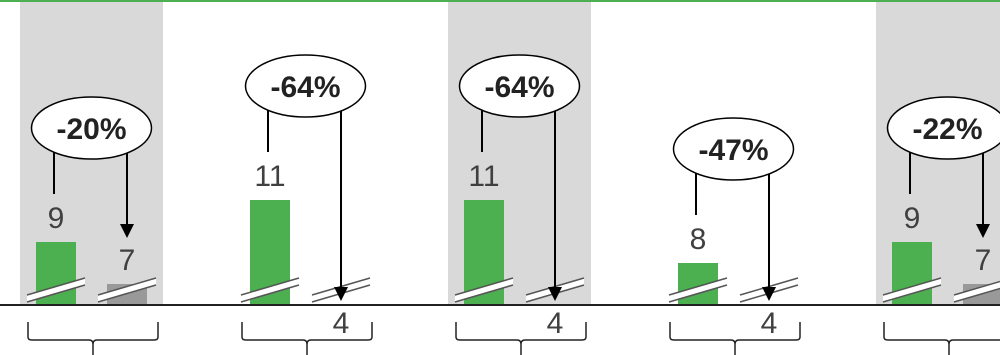 This screenshot has height=355, width=1000. What do you see at coordinates (698, 239) in the screenshot?
I see `value-label-before: 8` at bounding box center [698, 239].